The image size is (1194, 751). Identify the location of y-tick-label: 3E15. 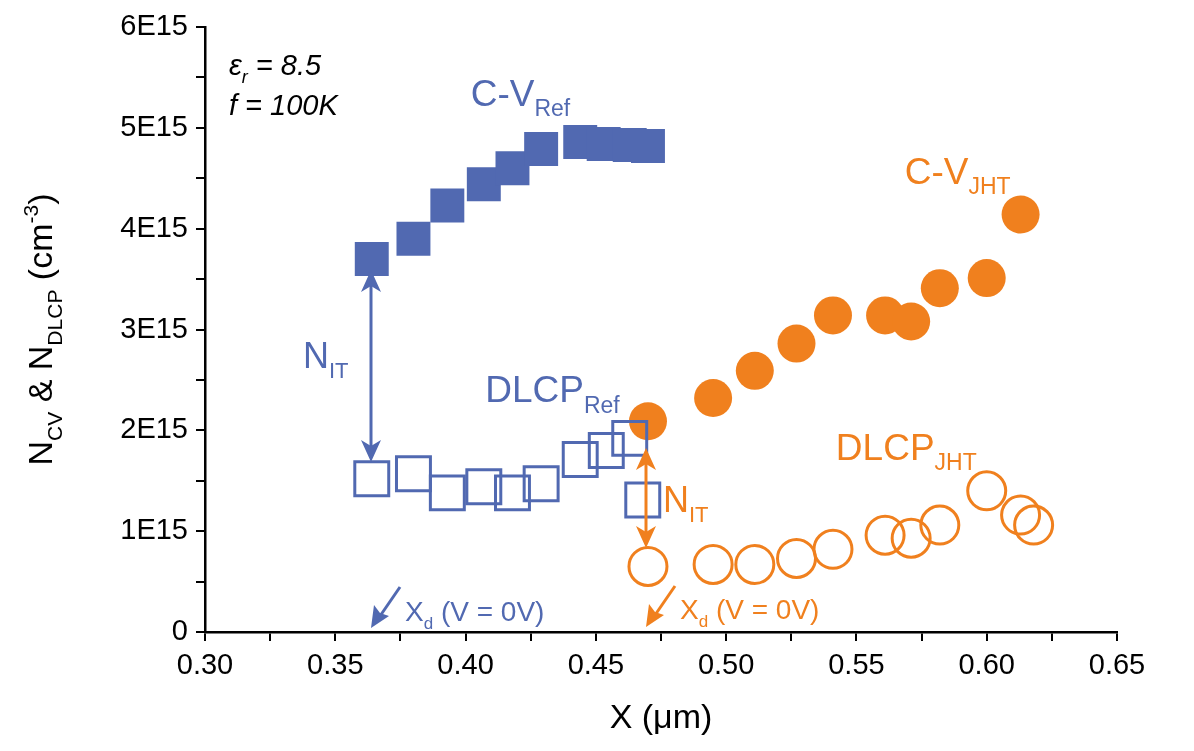
(154, 327).